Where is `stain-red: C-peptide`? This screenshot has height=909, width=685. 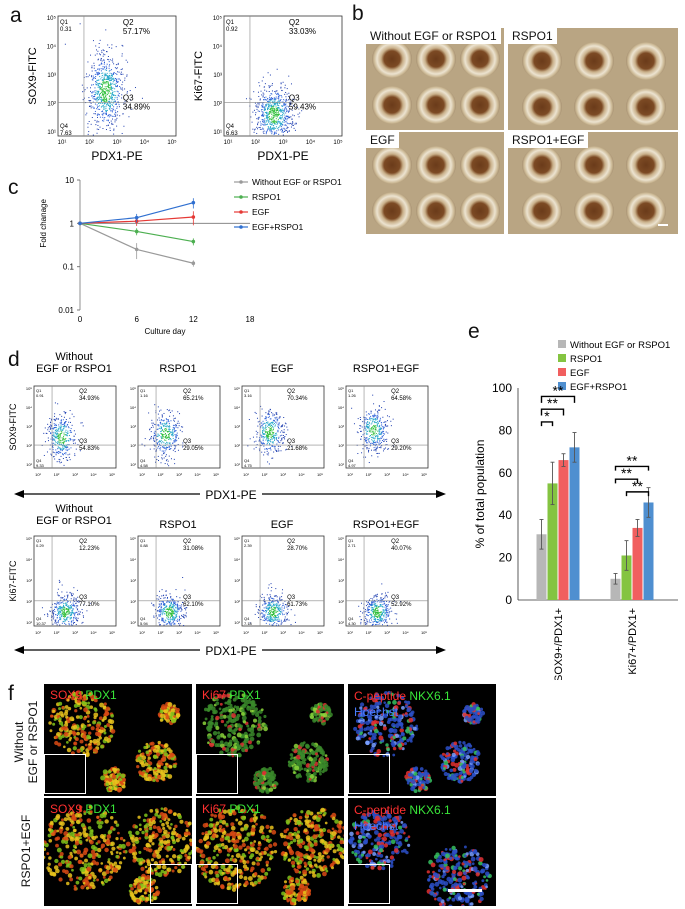
stain-red: C-peptide is located at coordinates (380, 810).